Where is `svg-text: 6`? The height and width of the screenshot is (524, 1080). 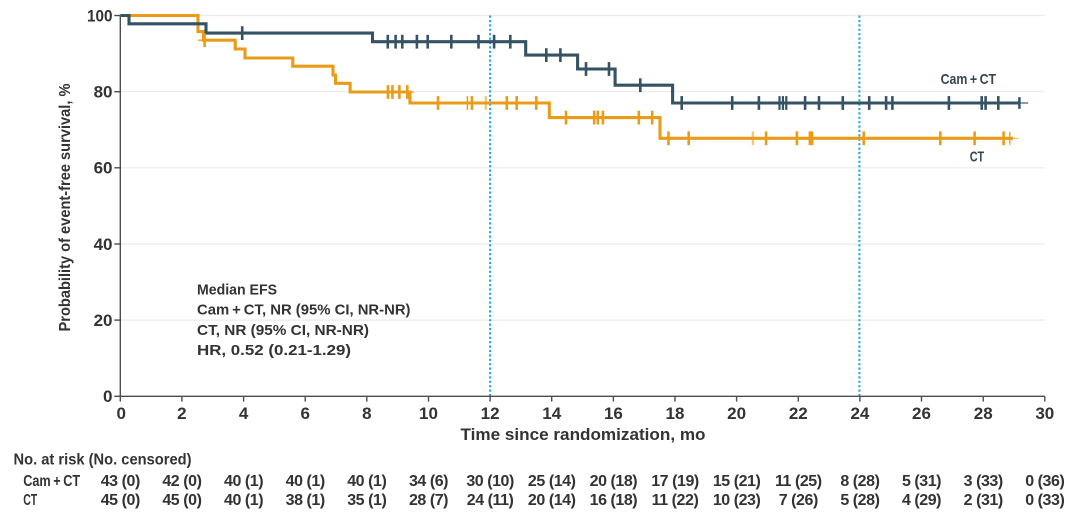
svg-text: 6 is located at coordinates (304, 413).